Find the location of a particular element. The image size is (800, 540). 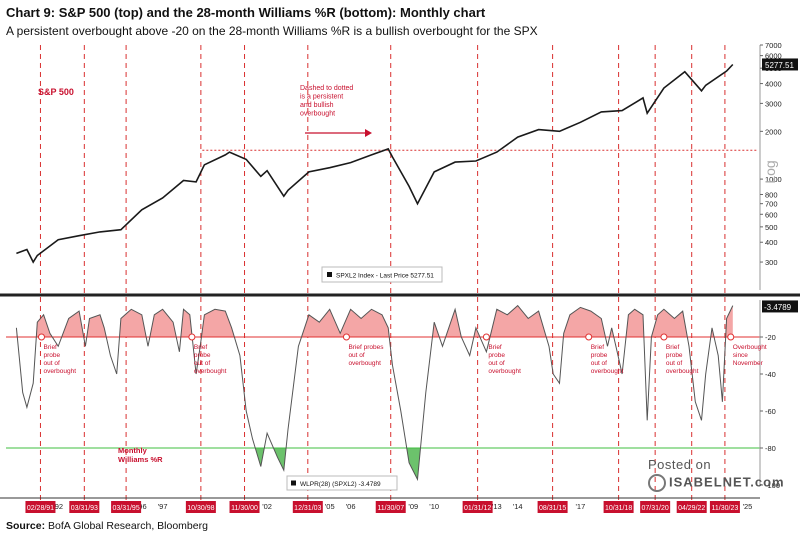

date-marker-label: 10/31/18 is located at coordinates (618, 508).